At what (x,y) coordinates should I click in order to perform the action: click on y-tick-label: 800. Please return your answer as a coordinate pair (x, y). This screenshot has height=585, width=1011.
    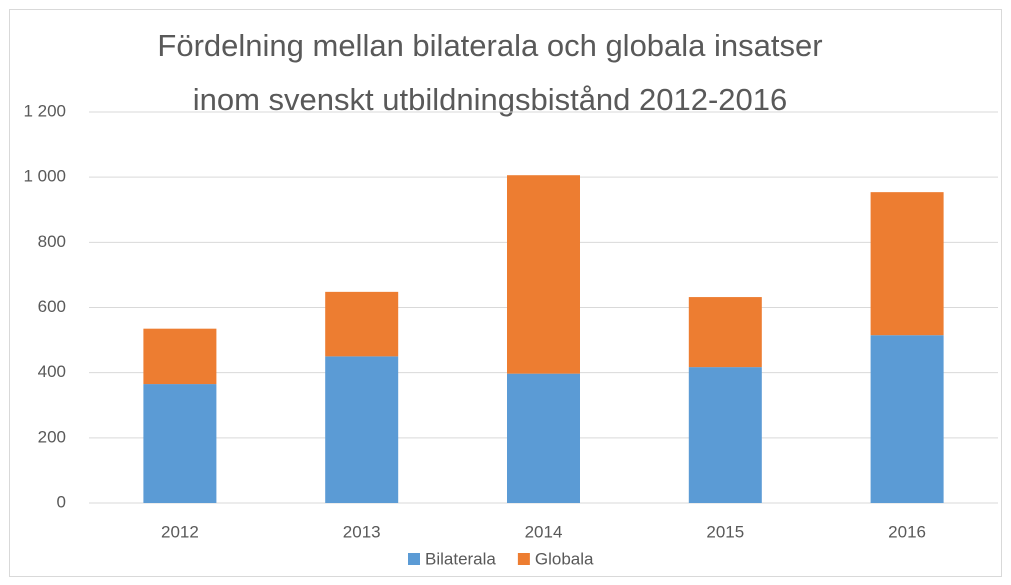
    Looking at the image, I should click on (52, 241).